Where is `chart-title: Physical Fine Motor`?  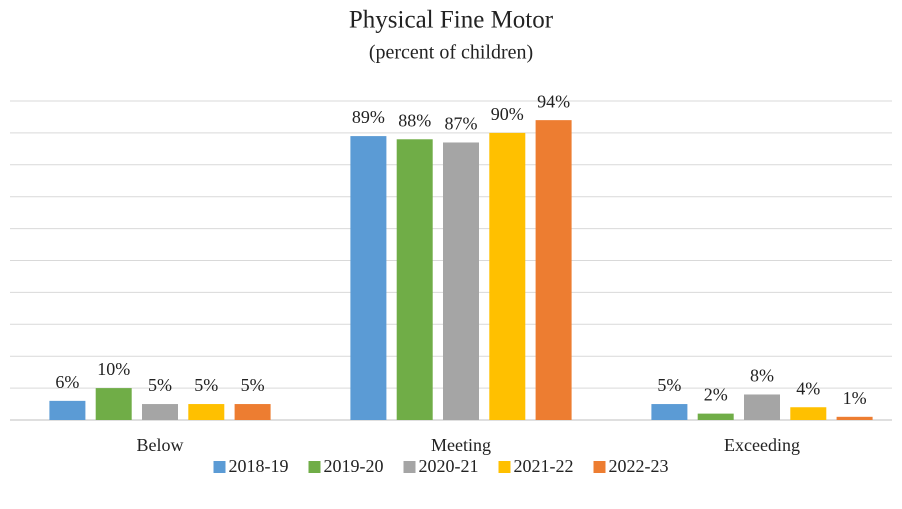 chart-title: Physical Fine Motor is located at coordinates (451, 20).